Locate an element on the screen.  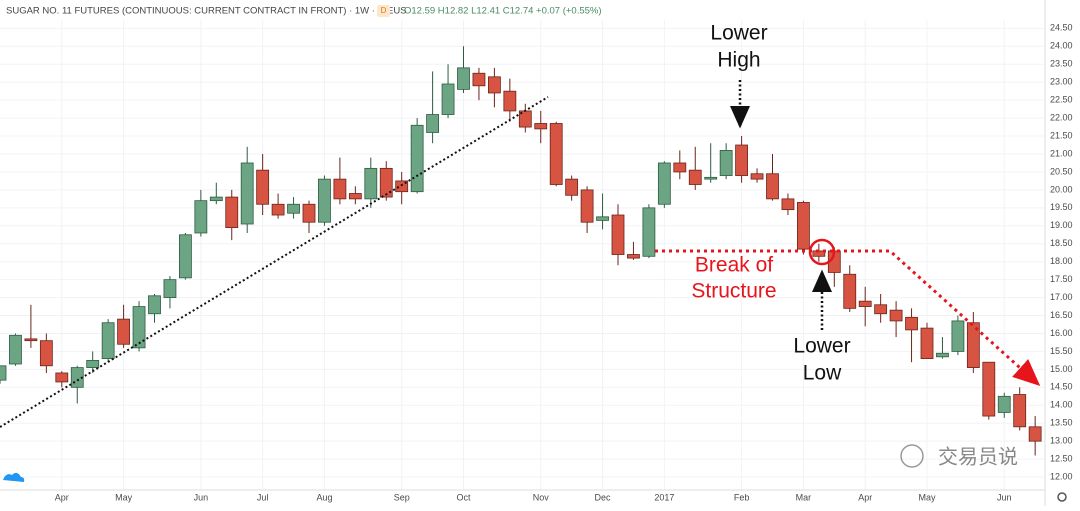
y-tick-label: 15.50 is located at coordinates (1061, 351).